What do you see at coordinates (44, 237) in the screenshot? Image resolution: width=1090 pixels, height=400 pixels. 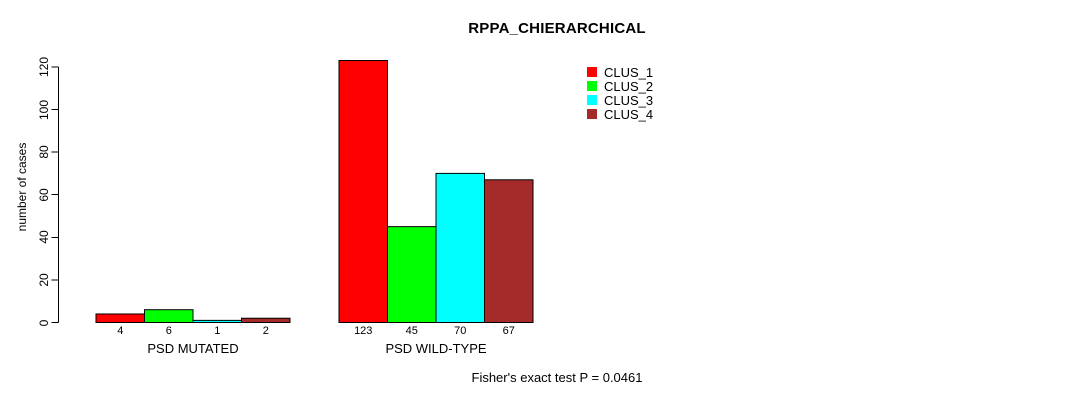 I see `y-tick-label: 40` at bounding box center [44, 237].